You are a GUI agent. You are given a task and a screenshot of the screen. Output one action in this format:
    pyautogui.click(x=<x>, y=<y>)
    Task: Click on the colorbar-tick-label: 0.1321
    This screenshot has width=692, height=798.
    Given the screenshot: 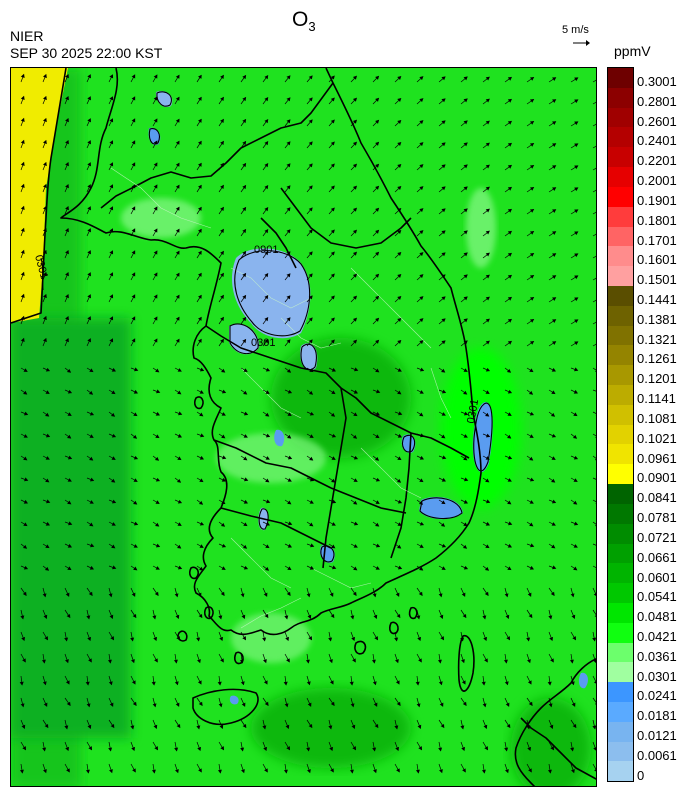 What is the action you would take?
    pyautogui.click(x=657, y=339)
    